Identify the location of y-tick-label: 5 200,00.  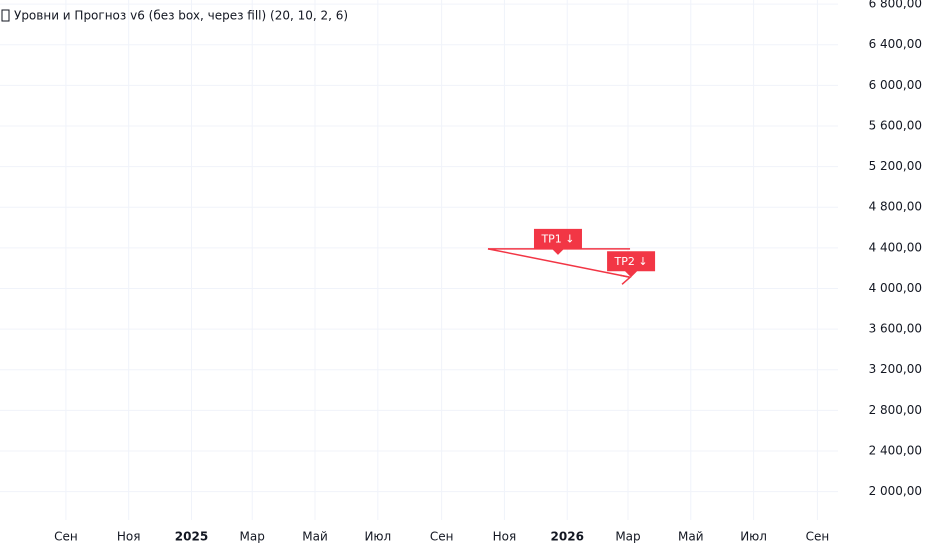
(895, 166).